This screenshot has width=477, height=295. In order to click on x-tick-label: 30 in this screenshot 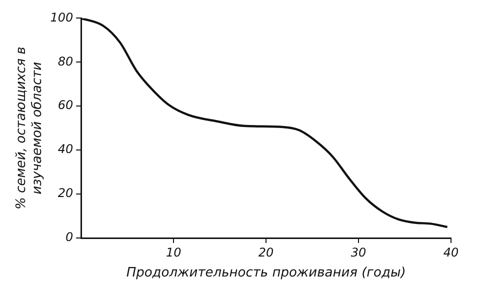, I will do `click(358, 252)`.